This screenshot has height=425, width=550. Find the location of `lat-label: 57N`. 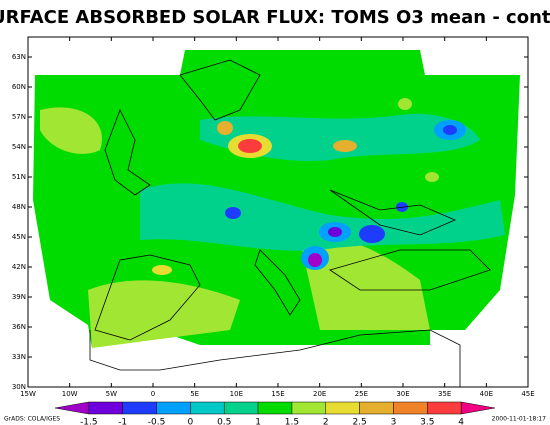

lat-label: 57N is located at coordinates (19, 117).